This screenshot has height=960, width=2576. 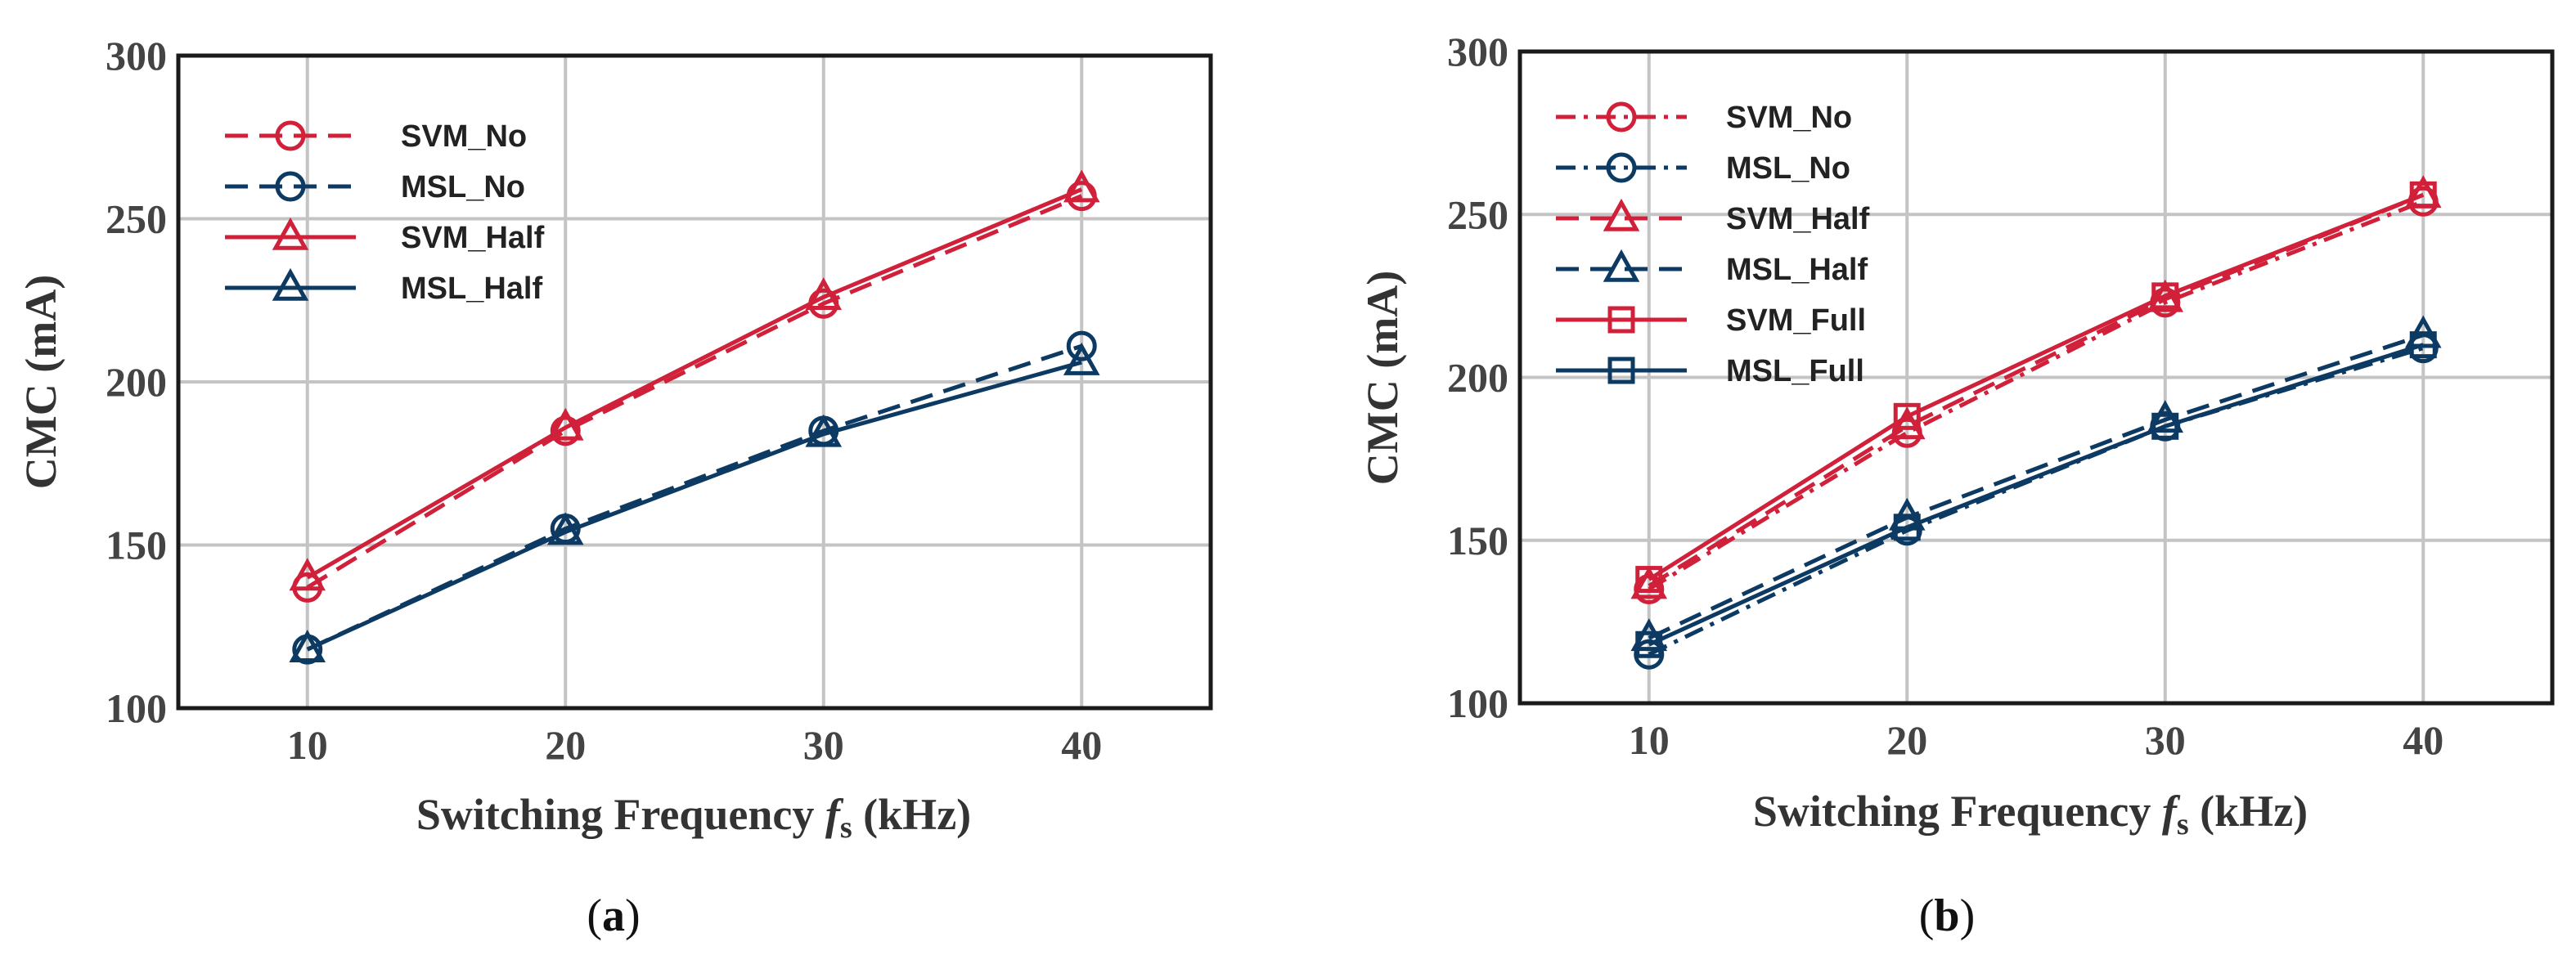 What do you see at coordinates (1947, 915) in the screenshot?
I see `panel-caption: (b)` at bounding box center [1947, 915].